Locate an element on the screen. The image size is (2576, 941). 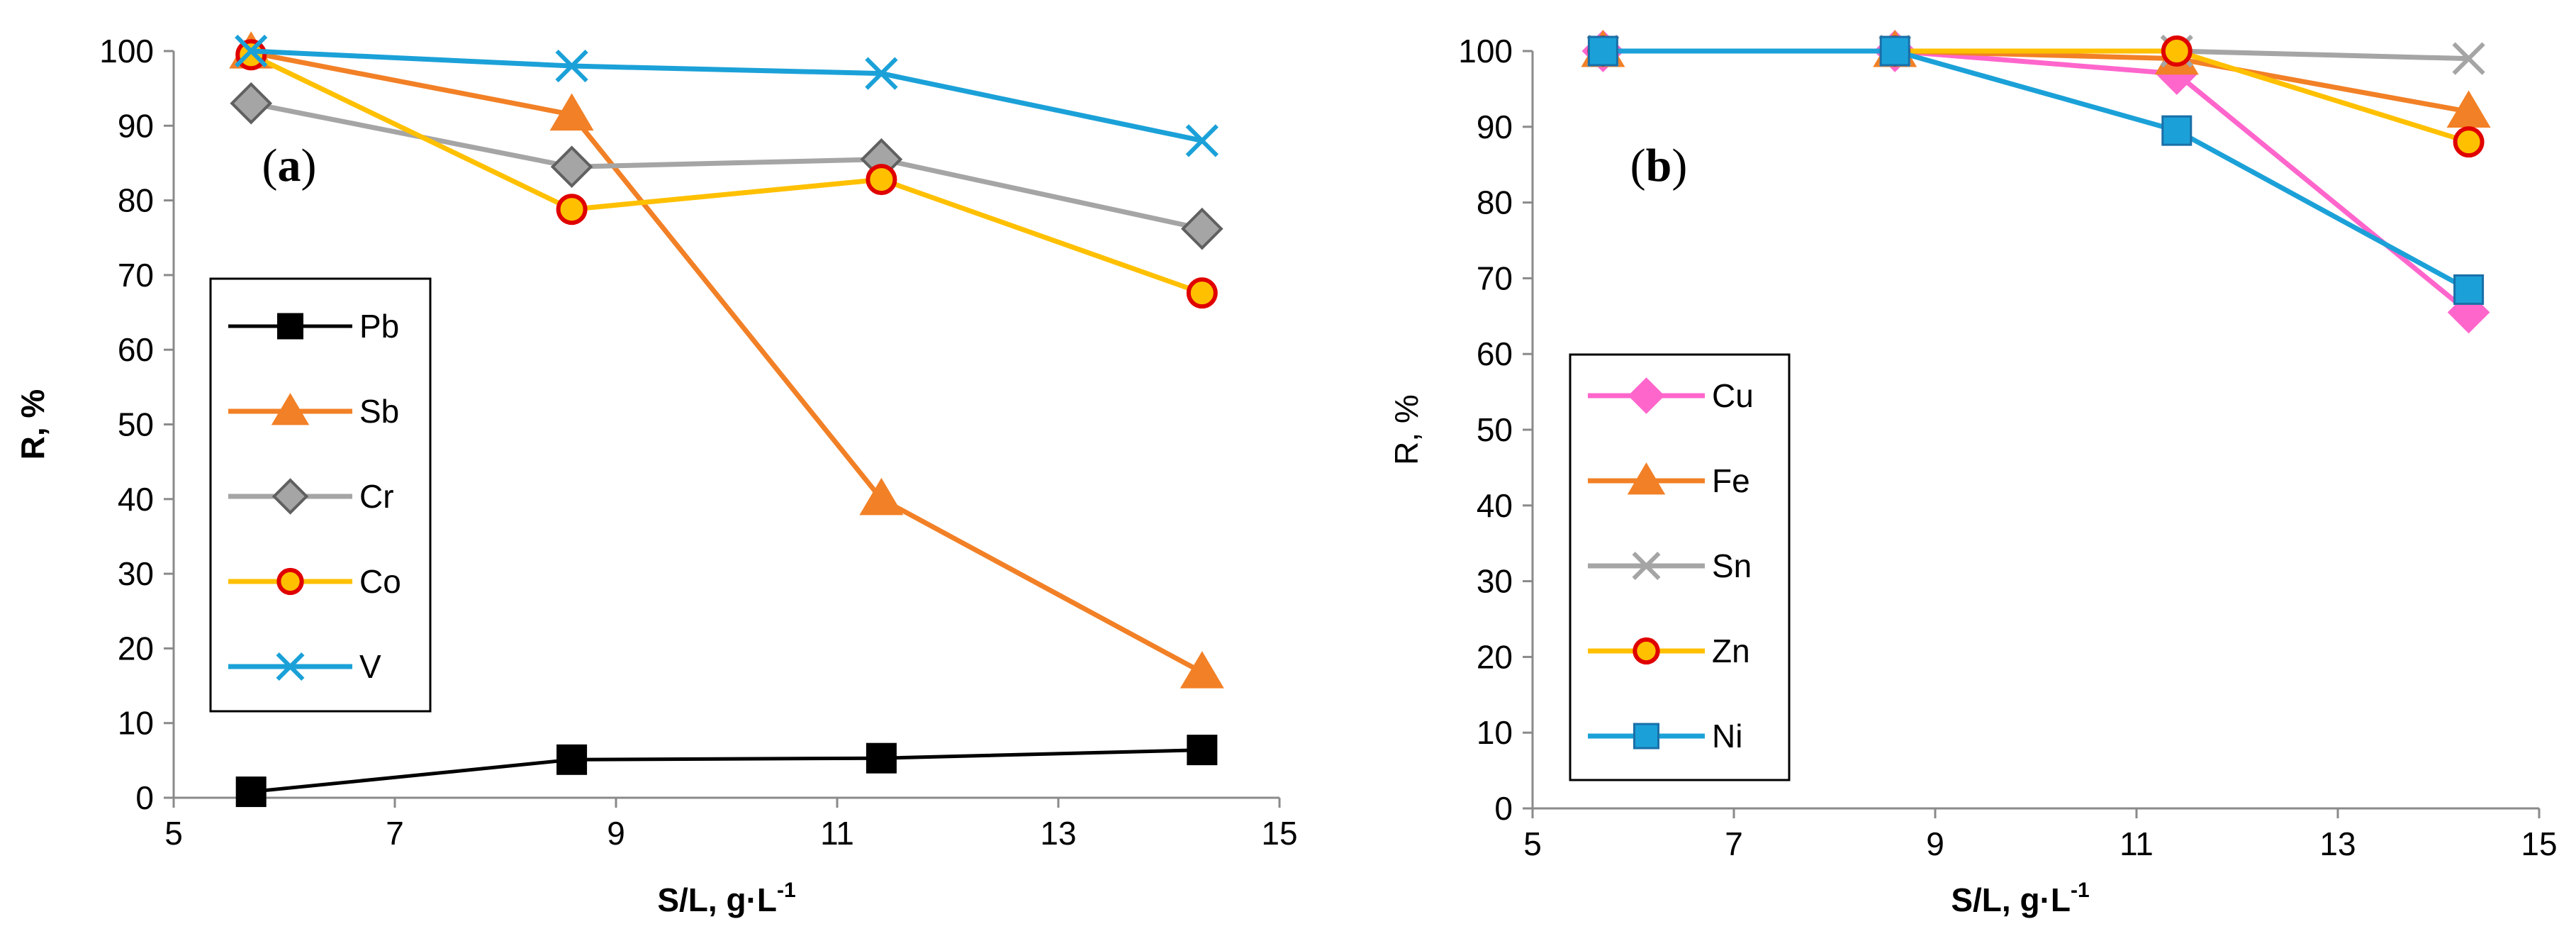
series-V is located at coordinates (727, 95).